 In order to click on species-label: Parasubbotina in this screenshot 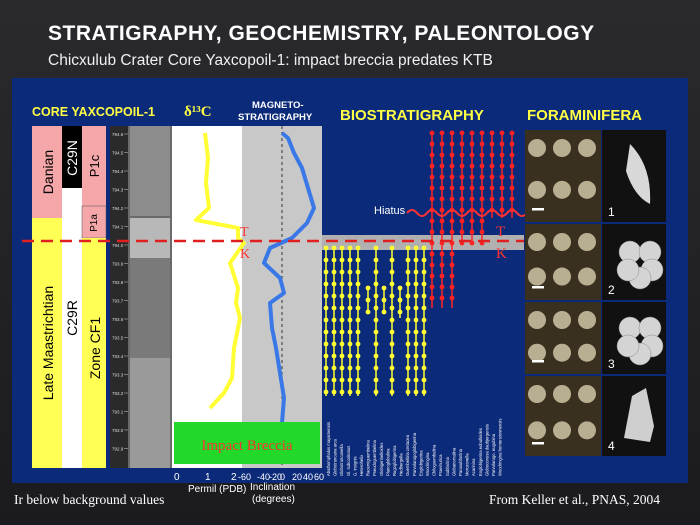, I will do `click(460, 462)`.